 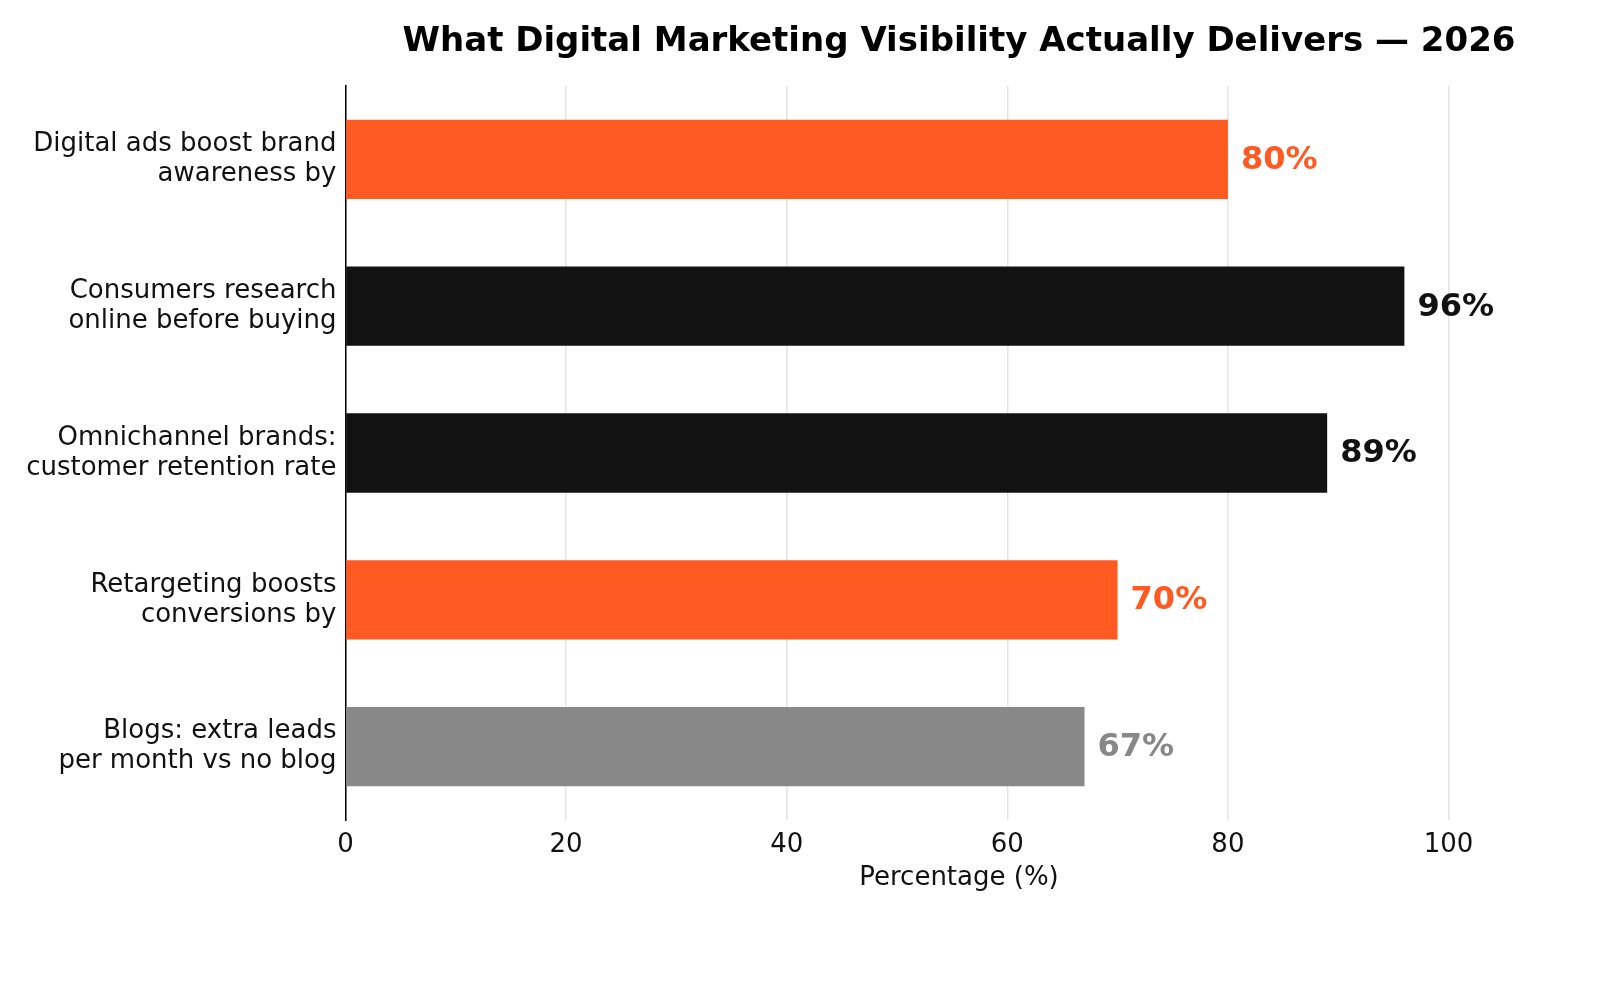 I want to click on data-label: 70%, so click(x=1169, y=598).